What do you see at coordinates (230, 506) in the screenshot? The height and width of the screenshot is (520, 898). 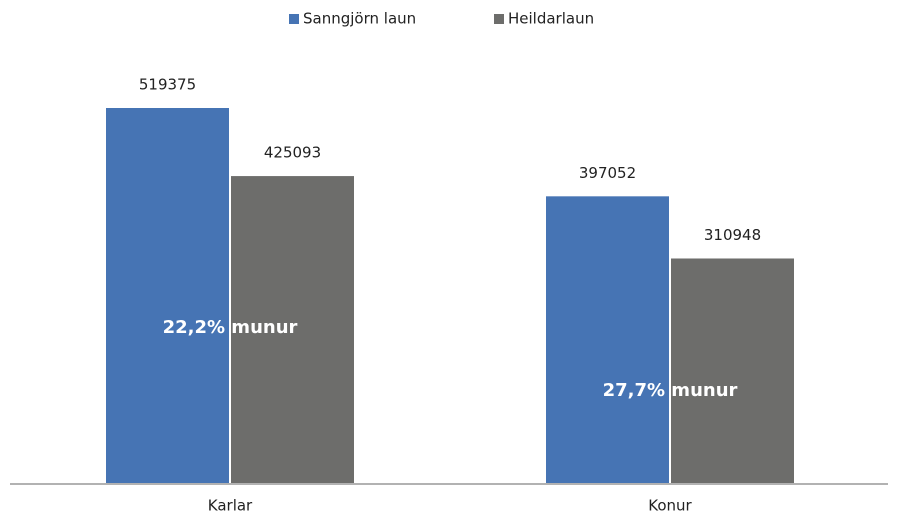 I see `x-tick-label: Karlar` at bounding box center [230, 506].